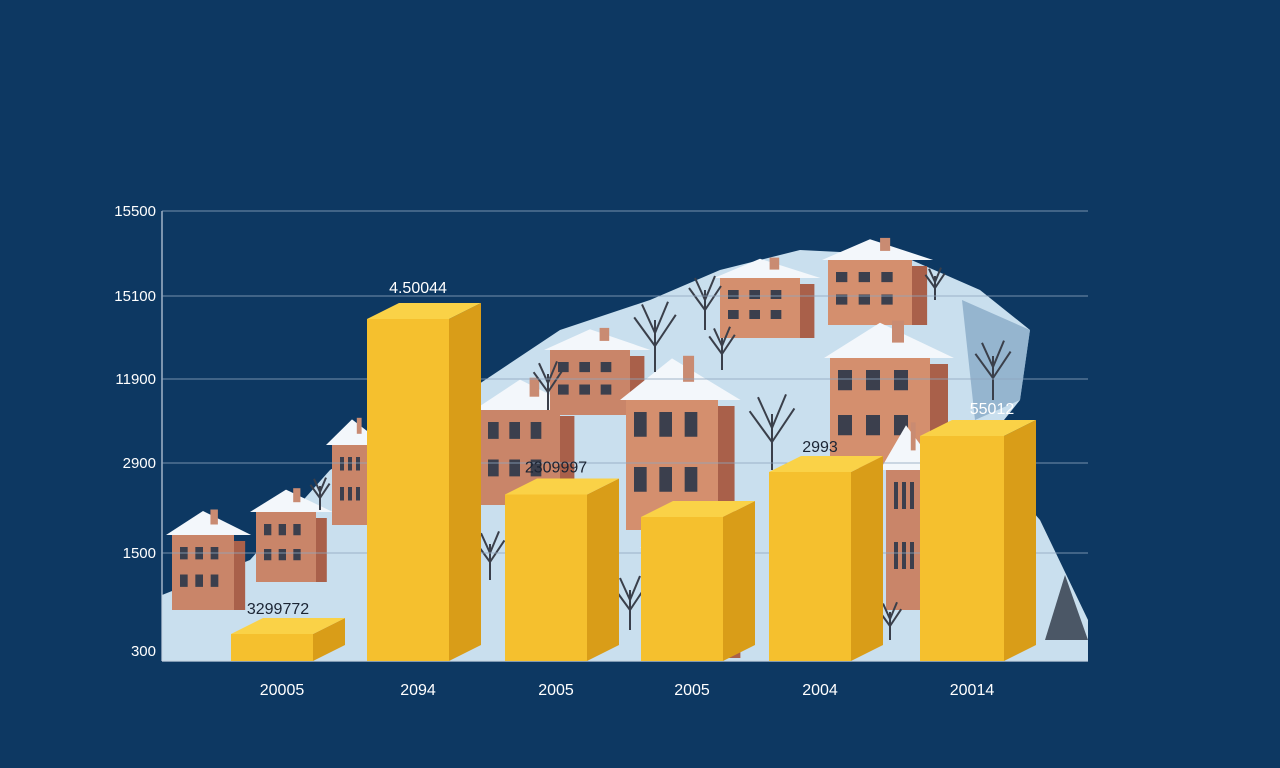  Describe the element at coordinates (135, 211) in the screenshot. I see `y-tick-label: 15500` at that location.